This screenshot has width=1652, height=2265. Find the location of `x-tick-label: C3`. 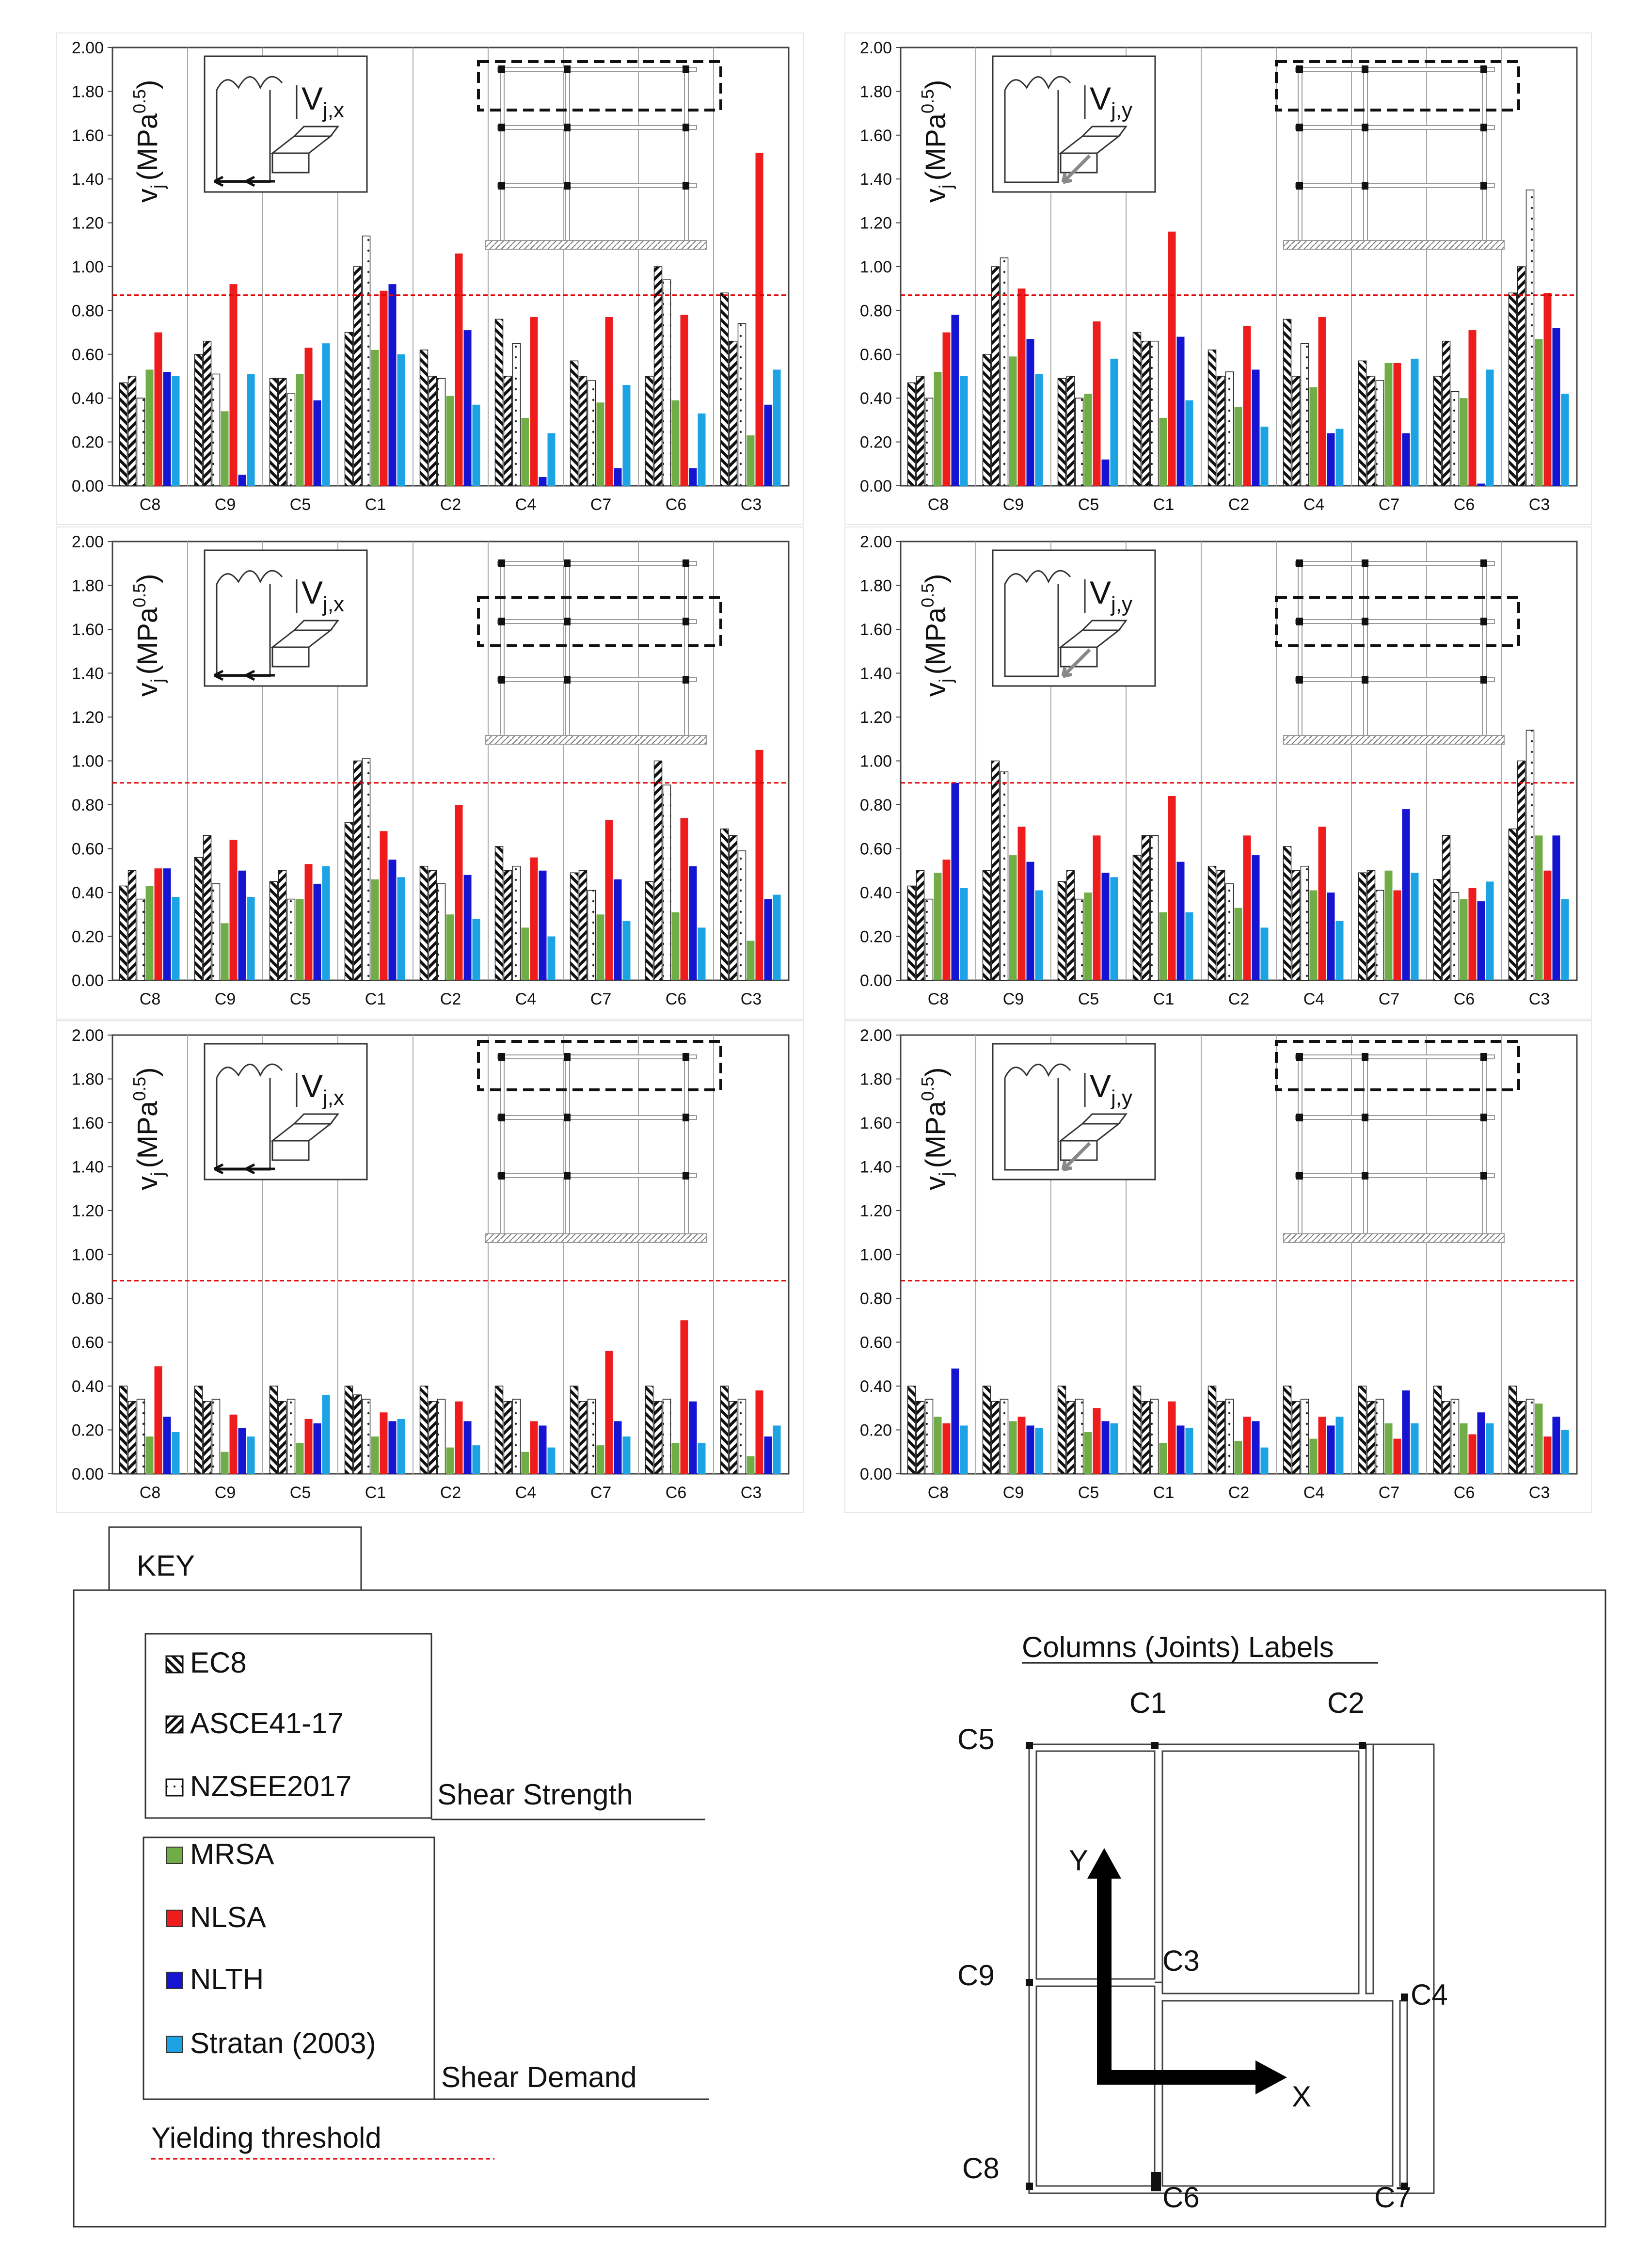

x-tick-label: C3 is located at coordinates (752, 999).